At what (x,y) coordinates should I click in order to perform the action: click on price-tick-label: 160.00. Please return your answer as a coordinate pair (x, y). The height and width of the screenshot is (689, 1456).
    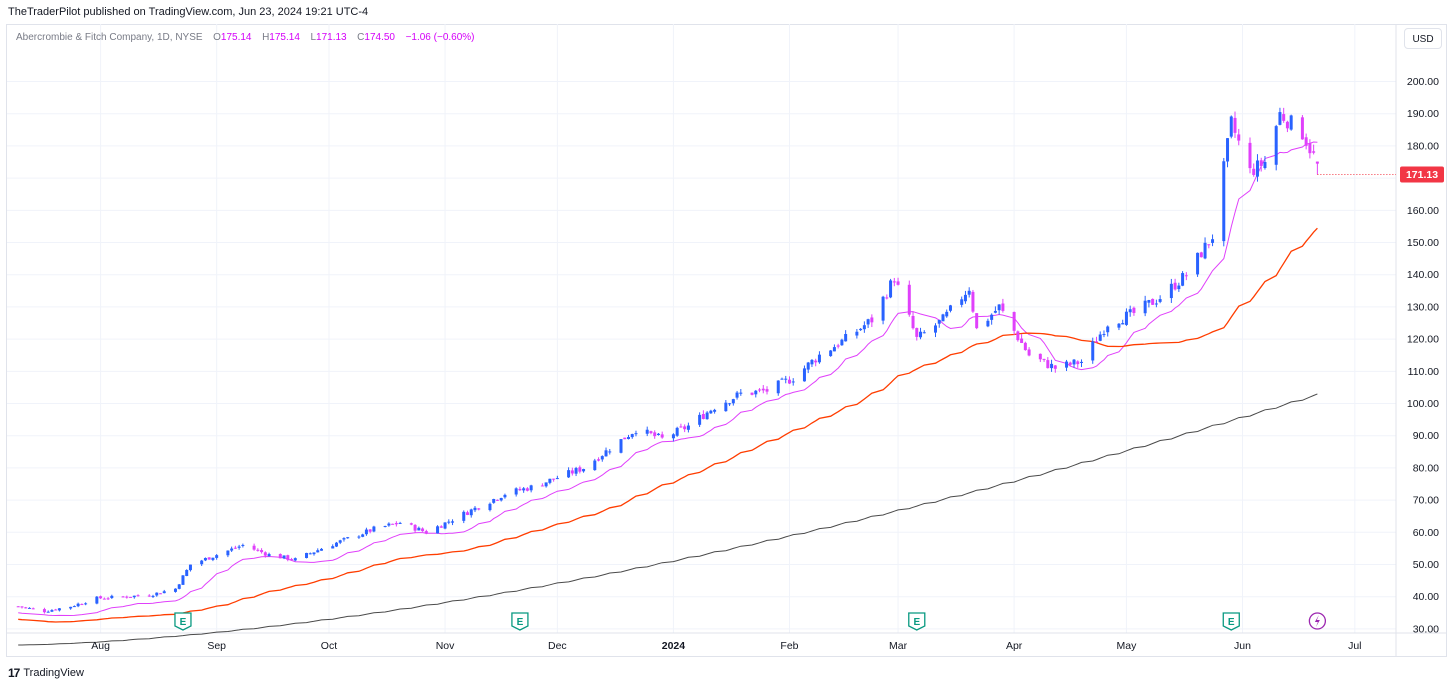
    Looking at the image, I should click on (1423, 211).